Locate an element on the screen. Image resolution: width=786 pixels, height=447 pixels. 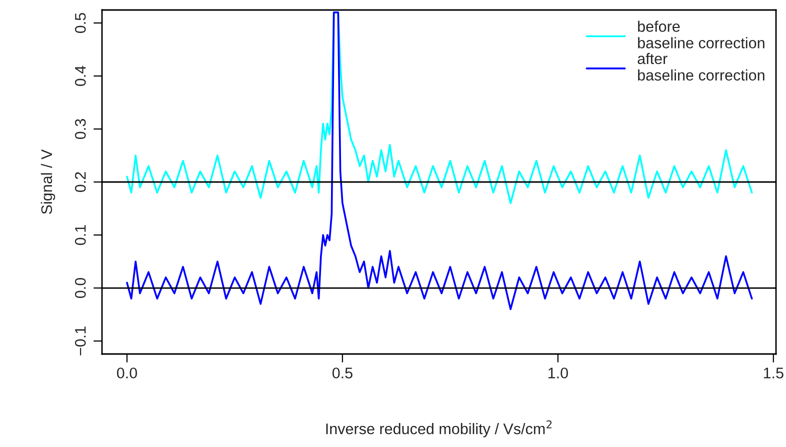
x-tick-label: 1.5 is located at coordinates (774, 373).